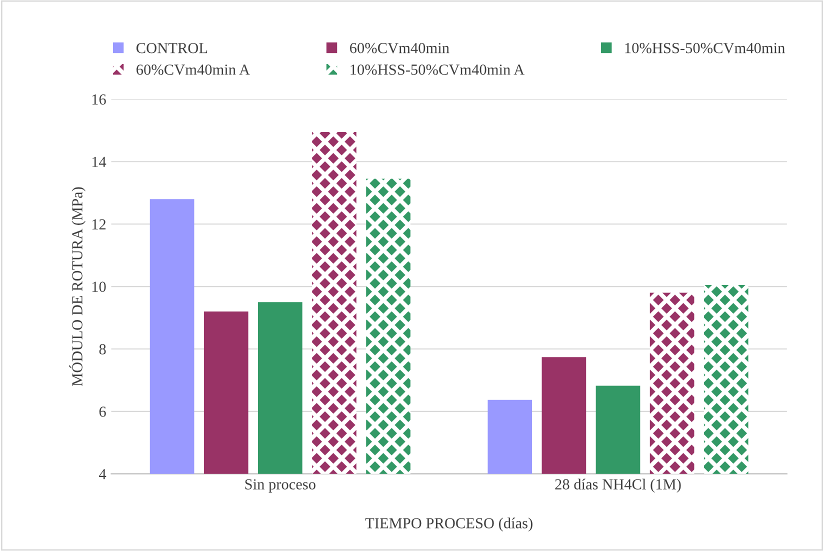  What do you see at coordinates (99, 99) in the screenshot?
I see `y-tick-label: 16` at bounding box center [99, 99].